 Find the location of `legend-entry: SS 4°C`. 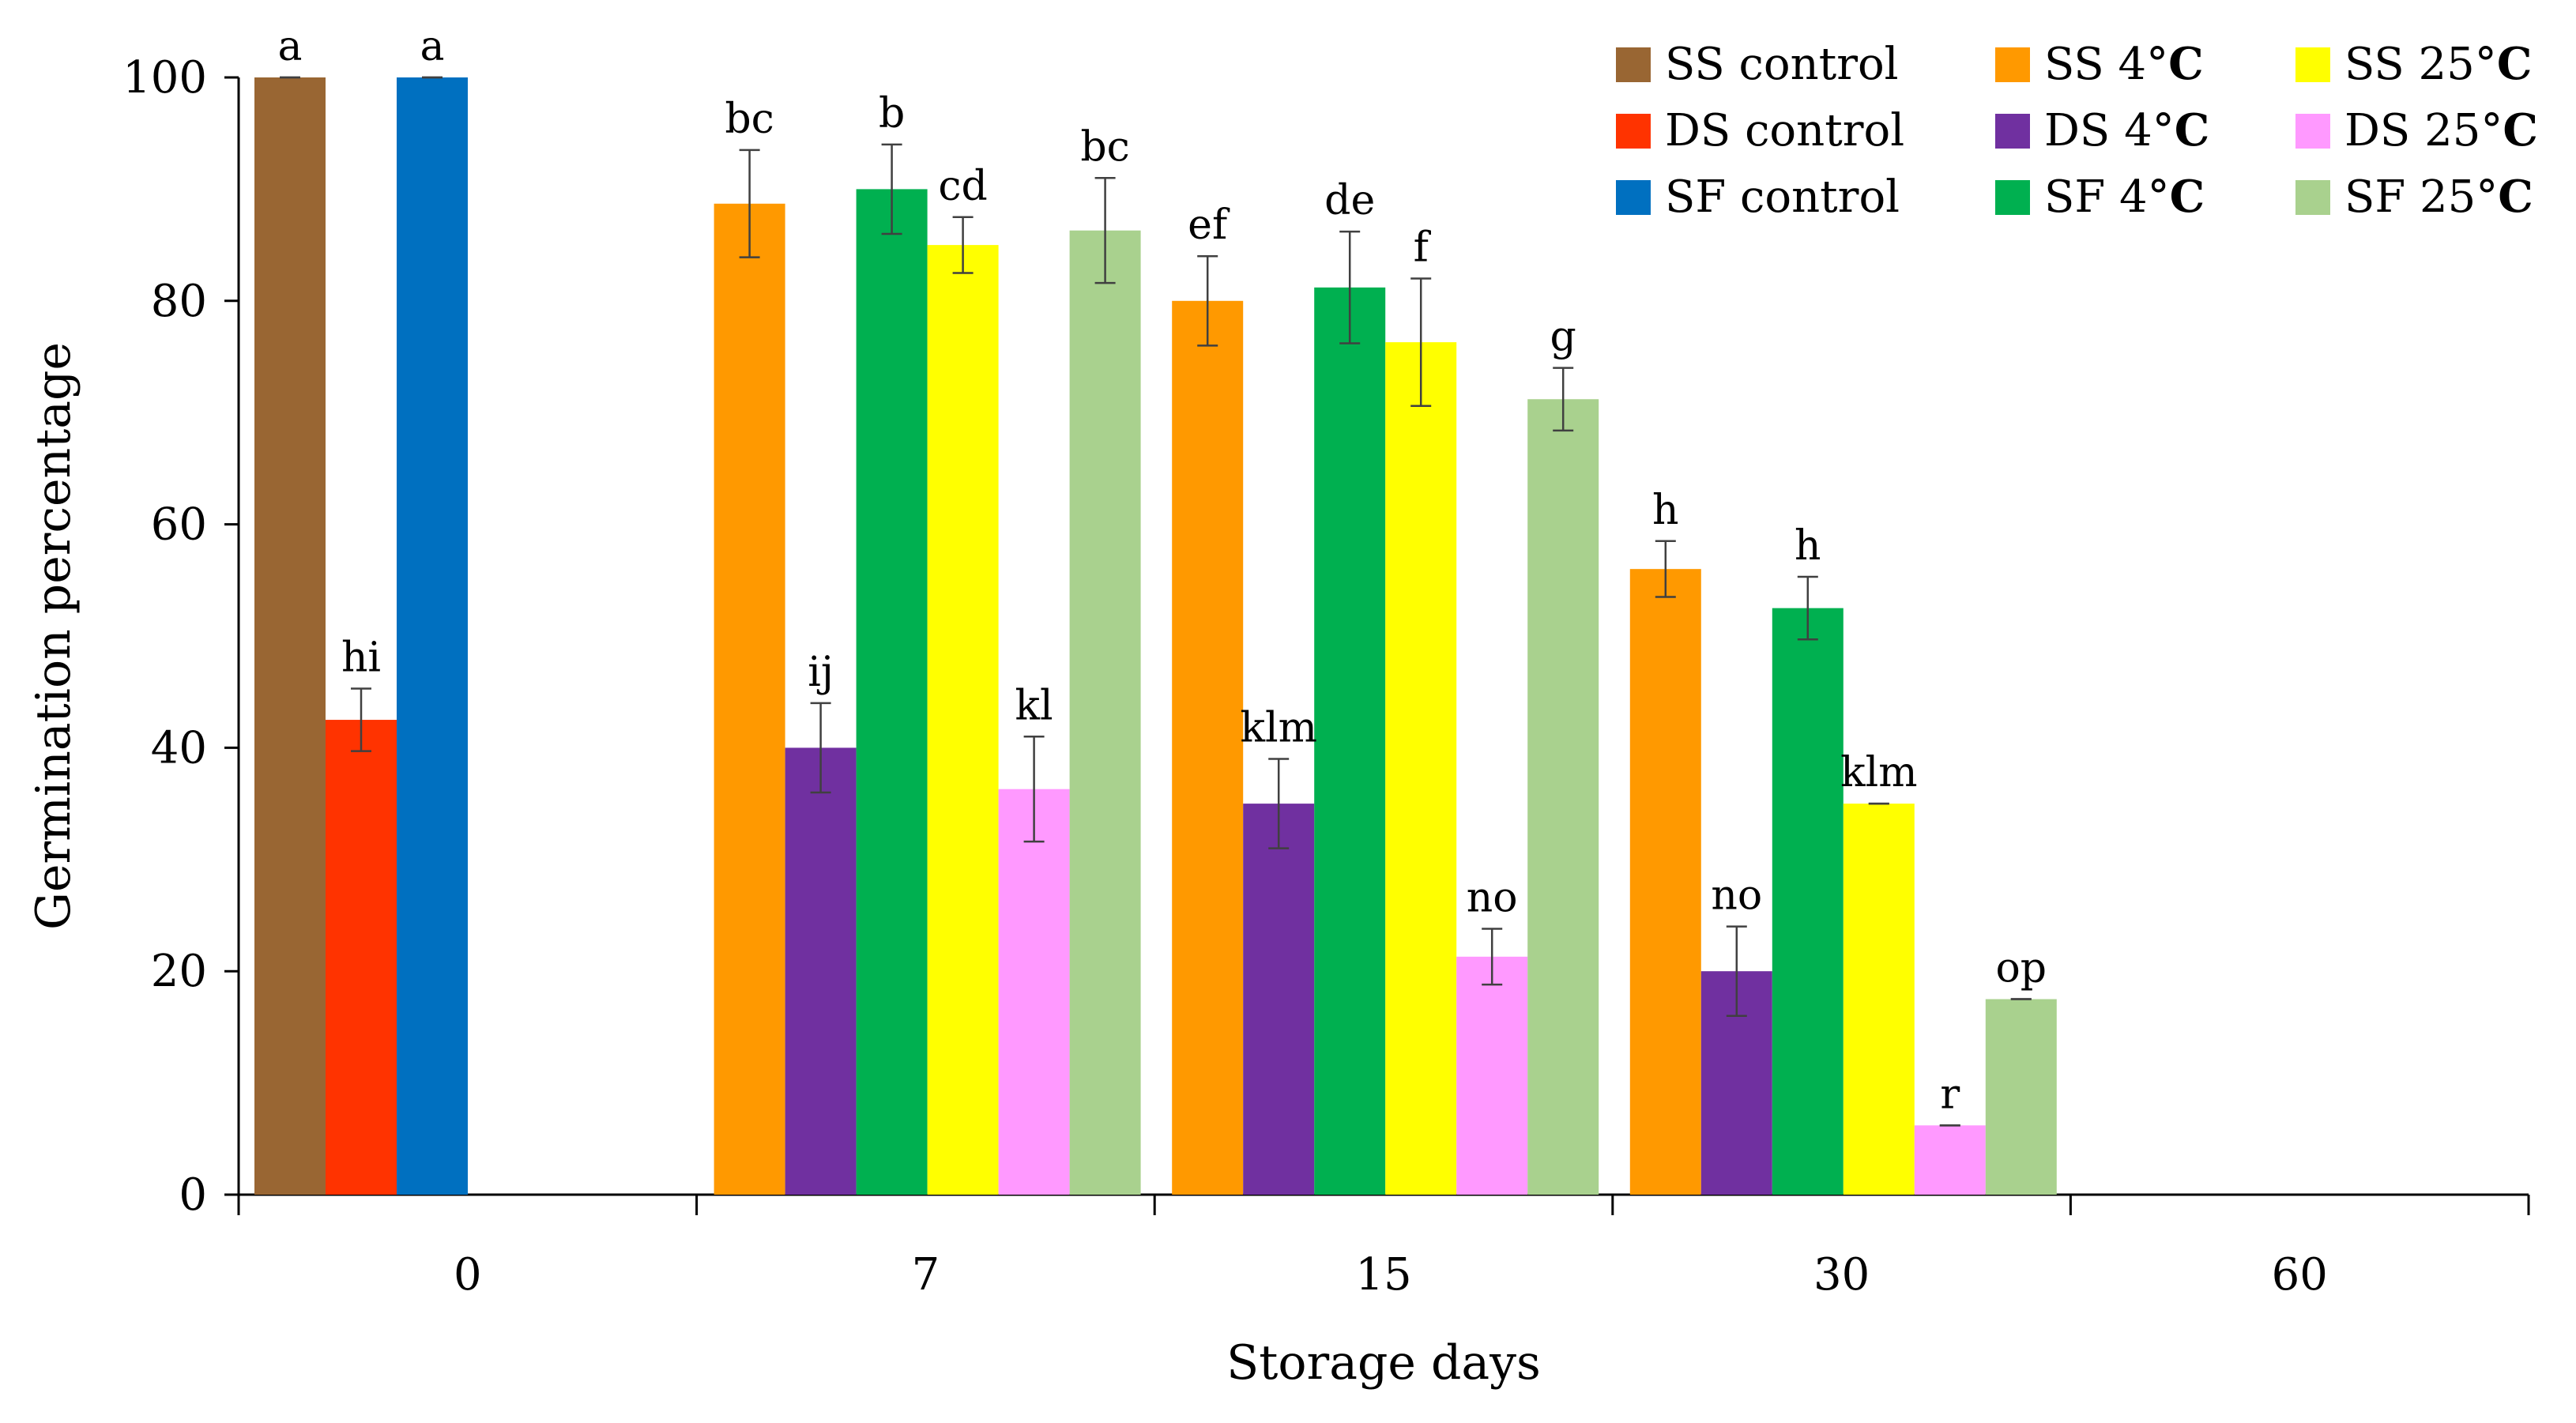

legend-entry: SS 4°C is located at coordinates (2099, 64).